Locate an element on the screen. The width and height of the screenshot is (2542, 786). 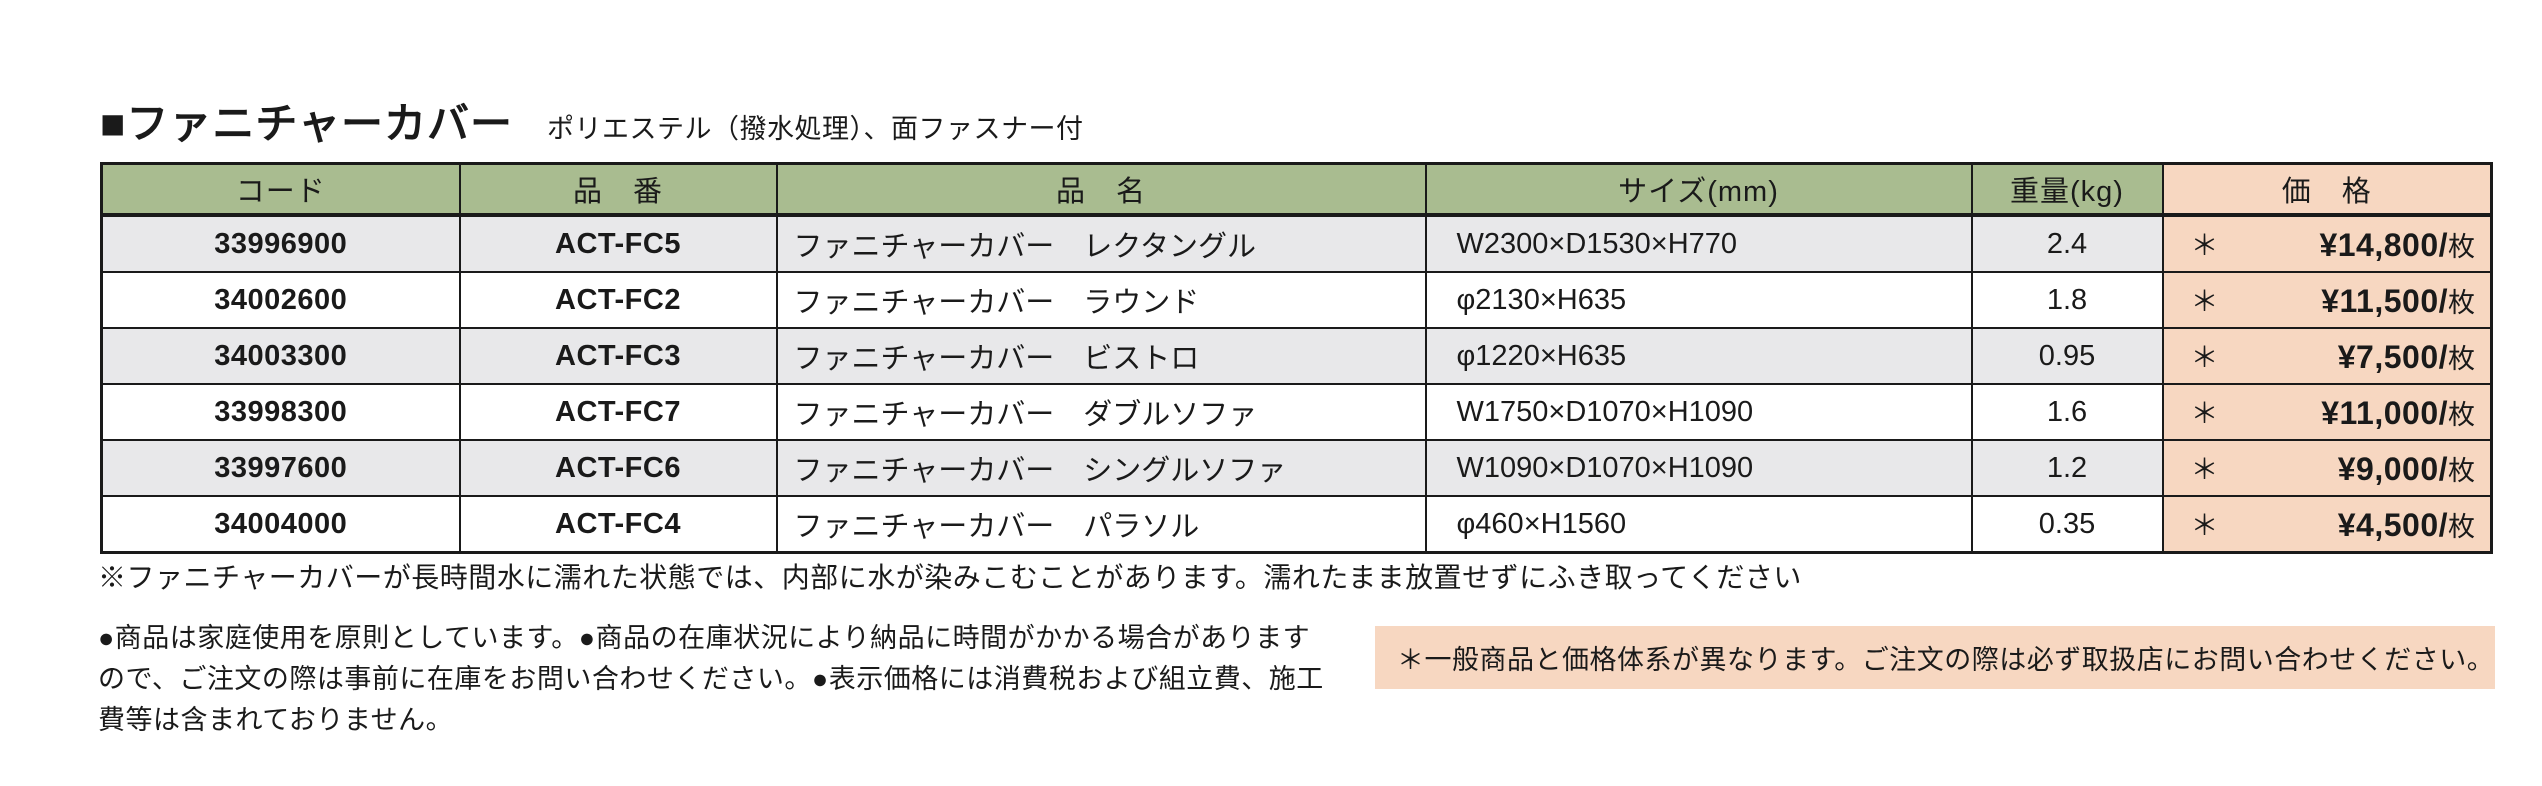
weight-cell: 1.6 is located at coordinates (2067, 412).